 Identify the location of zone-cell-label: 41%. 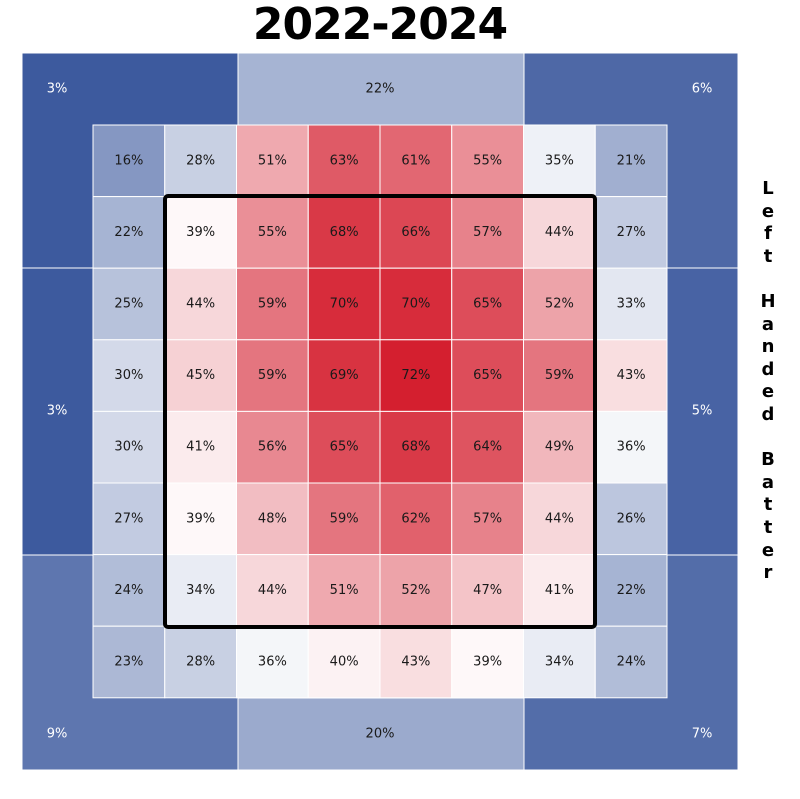
(559, 590).